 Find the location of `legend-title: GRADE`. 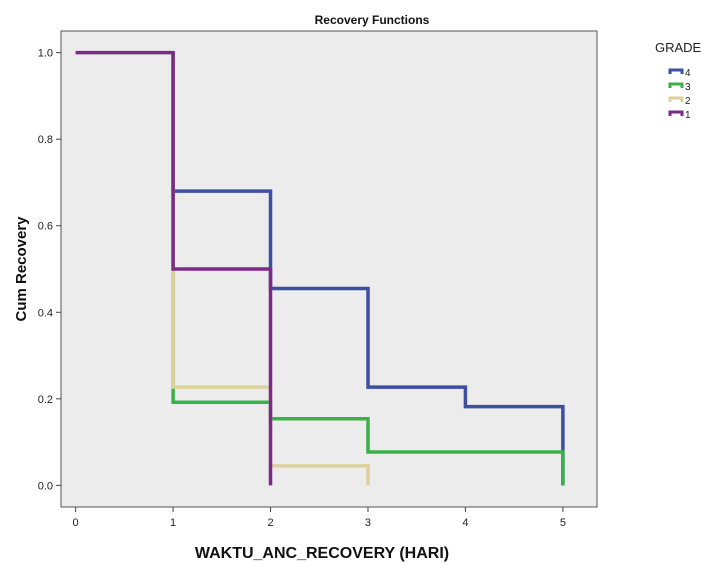

legend-title: GRADE is located at coordinates (678, 47).